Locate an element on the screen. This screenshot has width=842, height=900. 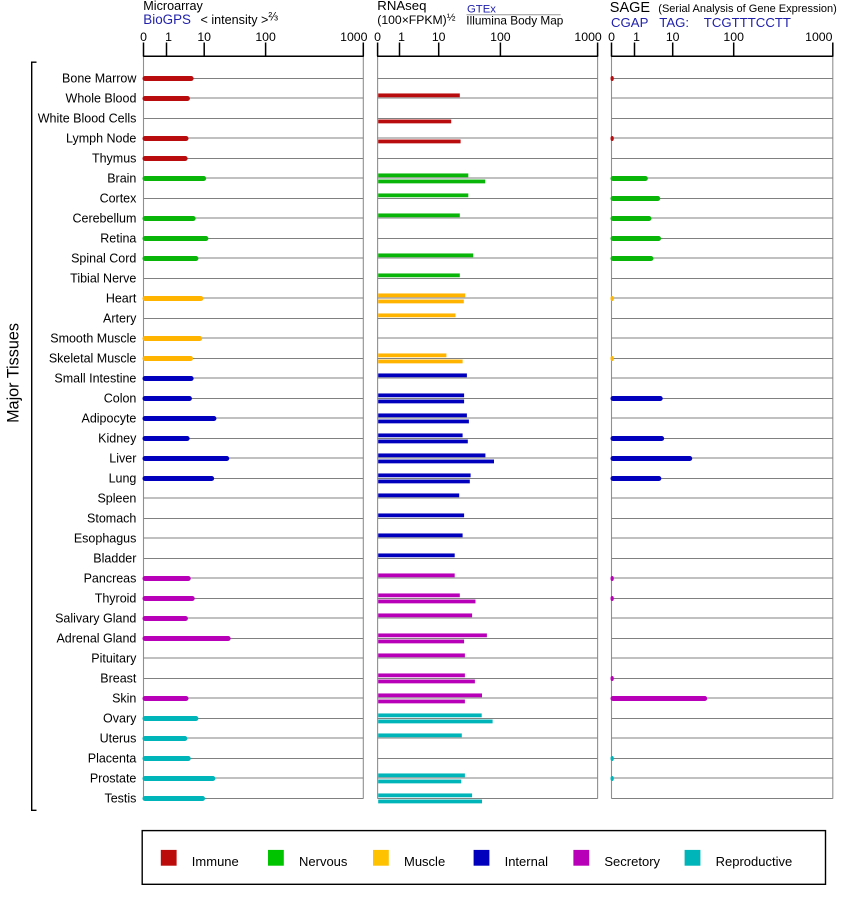
svg-text: White Blood Cells is located at coordinates (87, 118).